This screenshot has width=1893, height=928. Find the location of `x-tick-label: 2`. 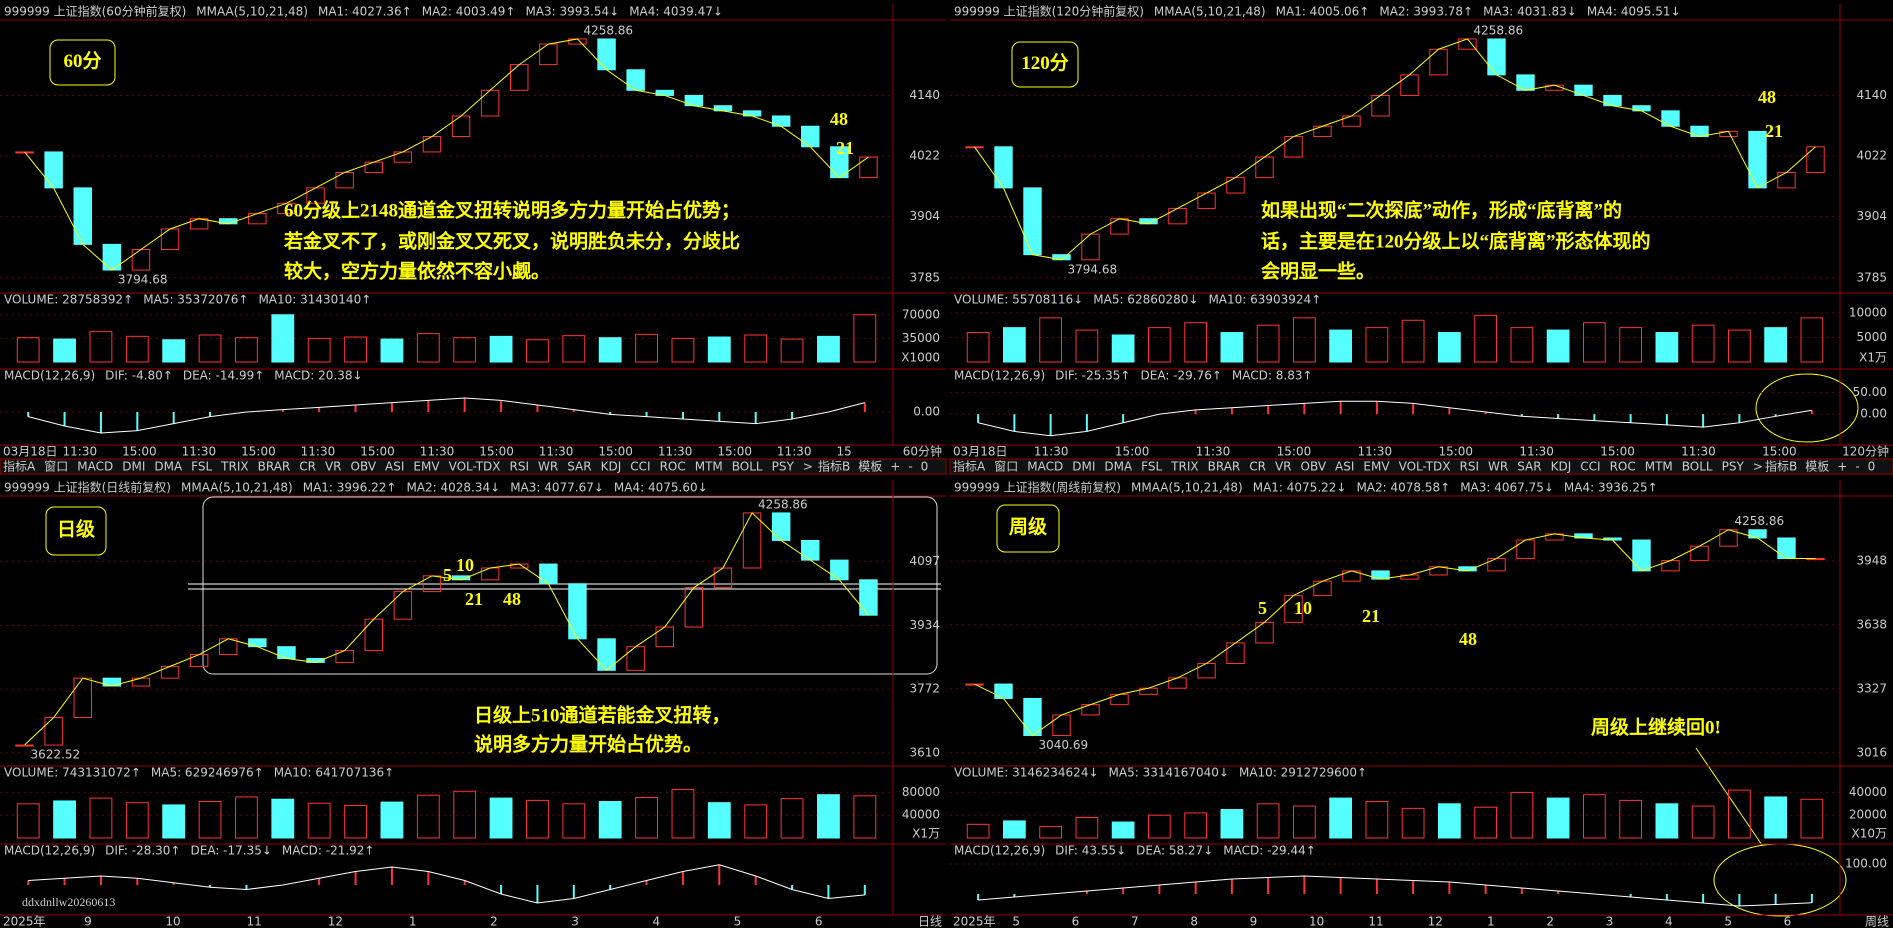

x-tick-label: 2 is located at coordinates (494, 921).